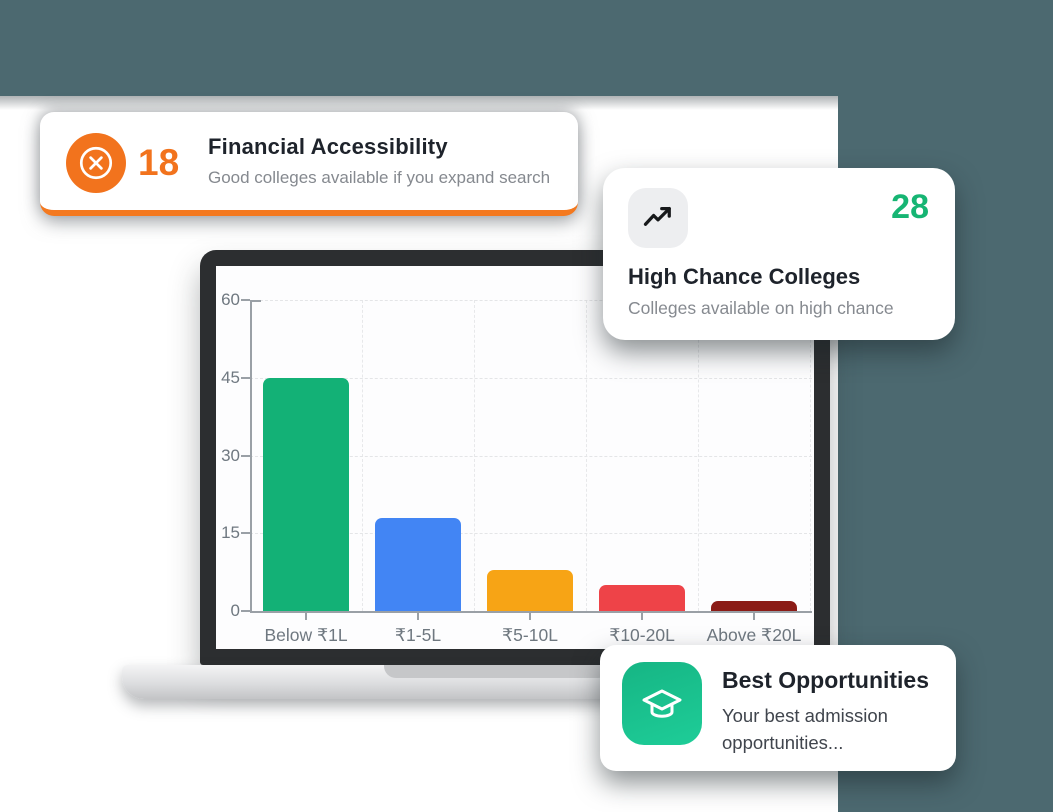 Image resolution: width=1053 pixels, height=812 pixels. Describe the element at coordinates (235, 610) in the screenshot. I see `y-axis-label: 0` at that location.